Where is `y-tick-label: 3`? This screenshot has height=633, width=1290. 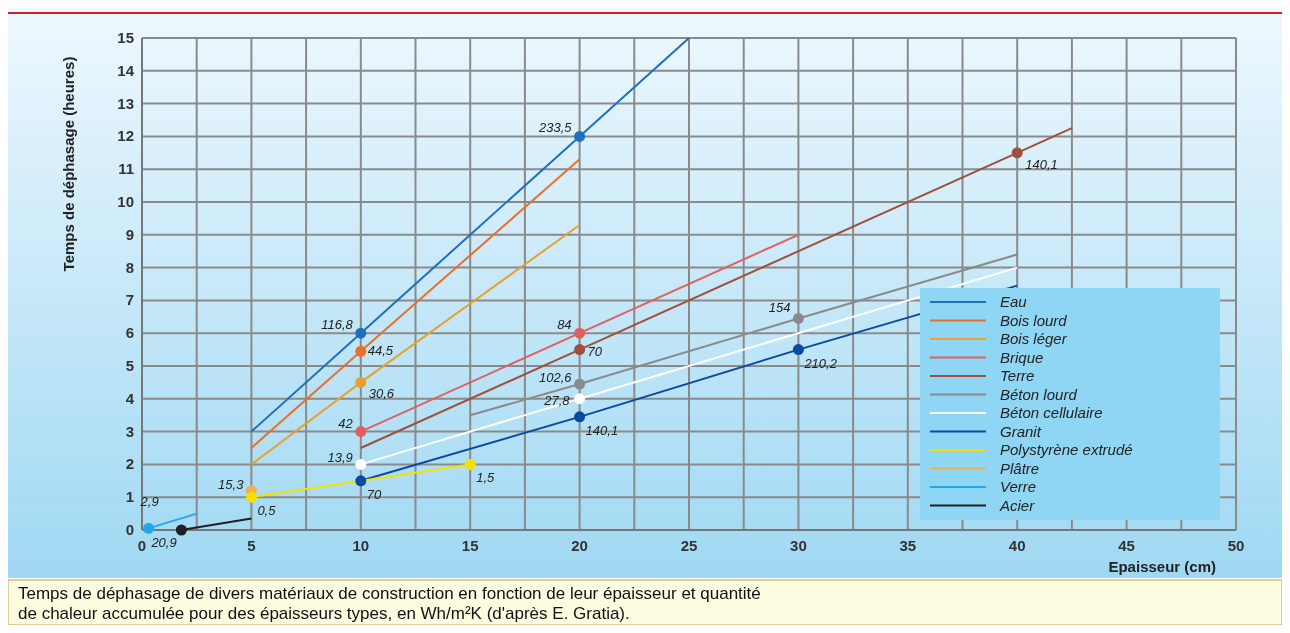 y-tick-label: 3 is located at coordinates (129, 431).